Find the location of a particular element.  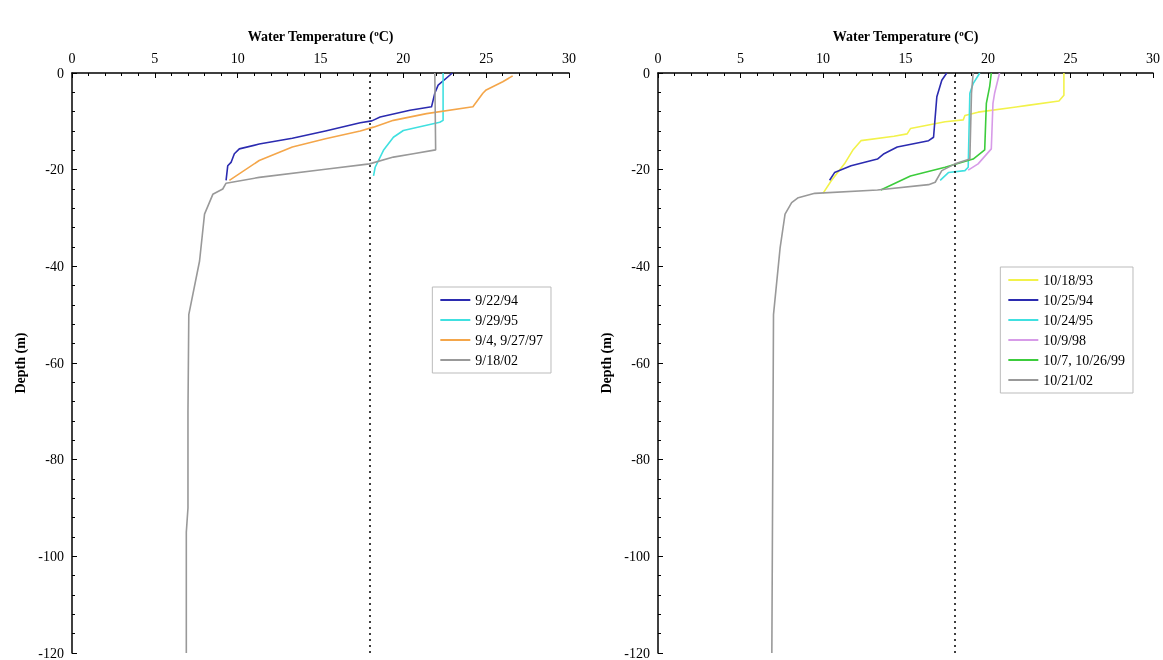

legend-label: 10/7, 10/26/99 is located at coordinates (1084, 360).